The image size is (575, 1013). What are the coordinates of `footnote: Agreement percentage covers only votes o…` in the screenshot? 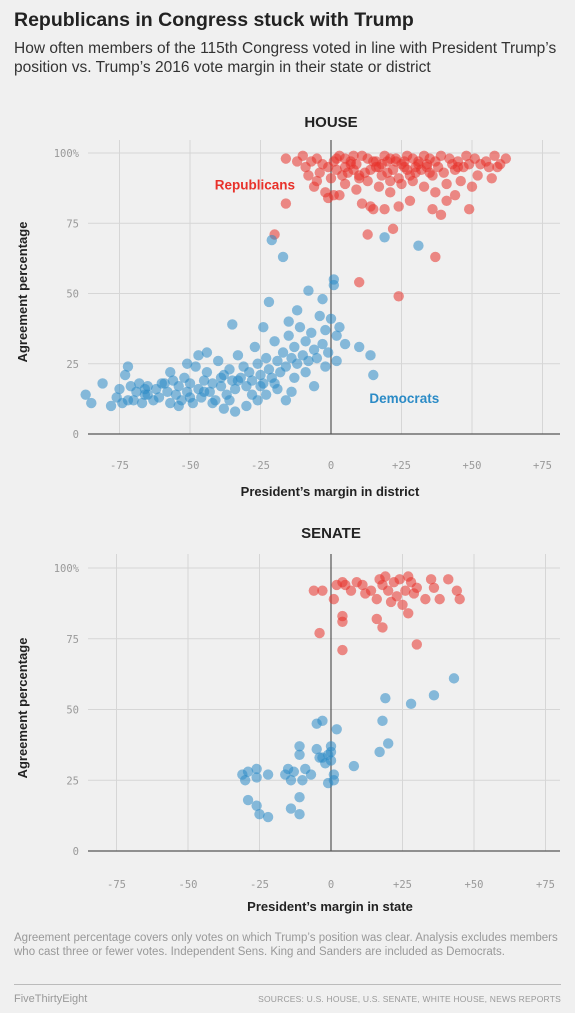 It's located at (286, 945).